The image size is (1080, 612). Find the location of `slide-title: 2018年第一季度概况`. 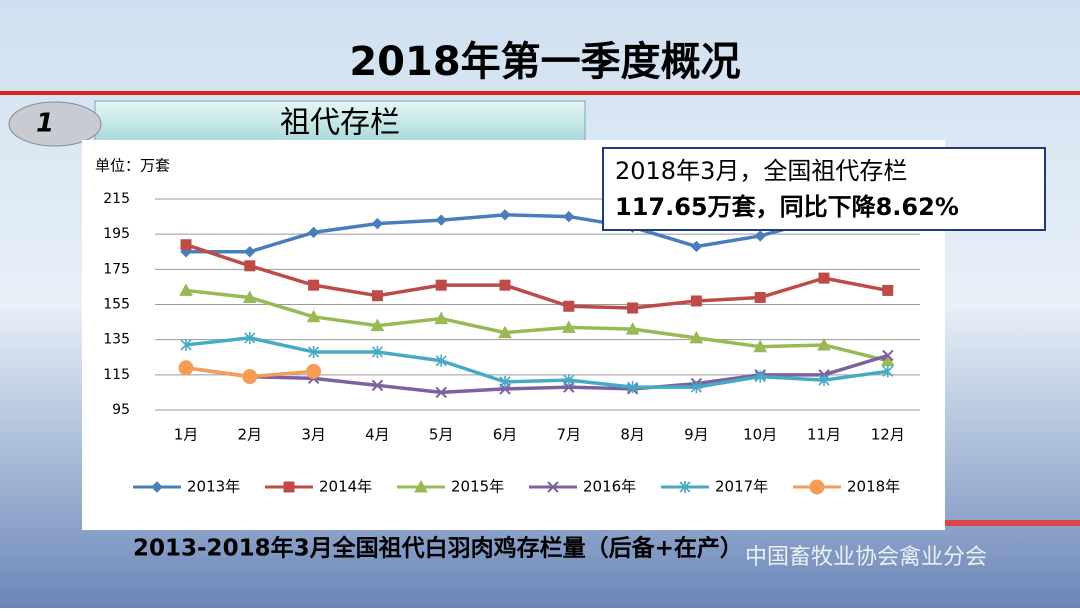

slide-title: 2018年第一季度概况 is located at coordinates (544, 62).